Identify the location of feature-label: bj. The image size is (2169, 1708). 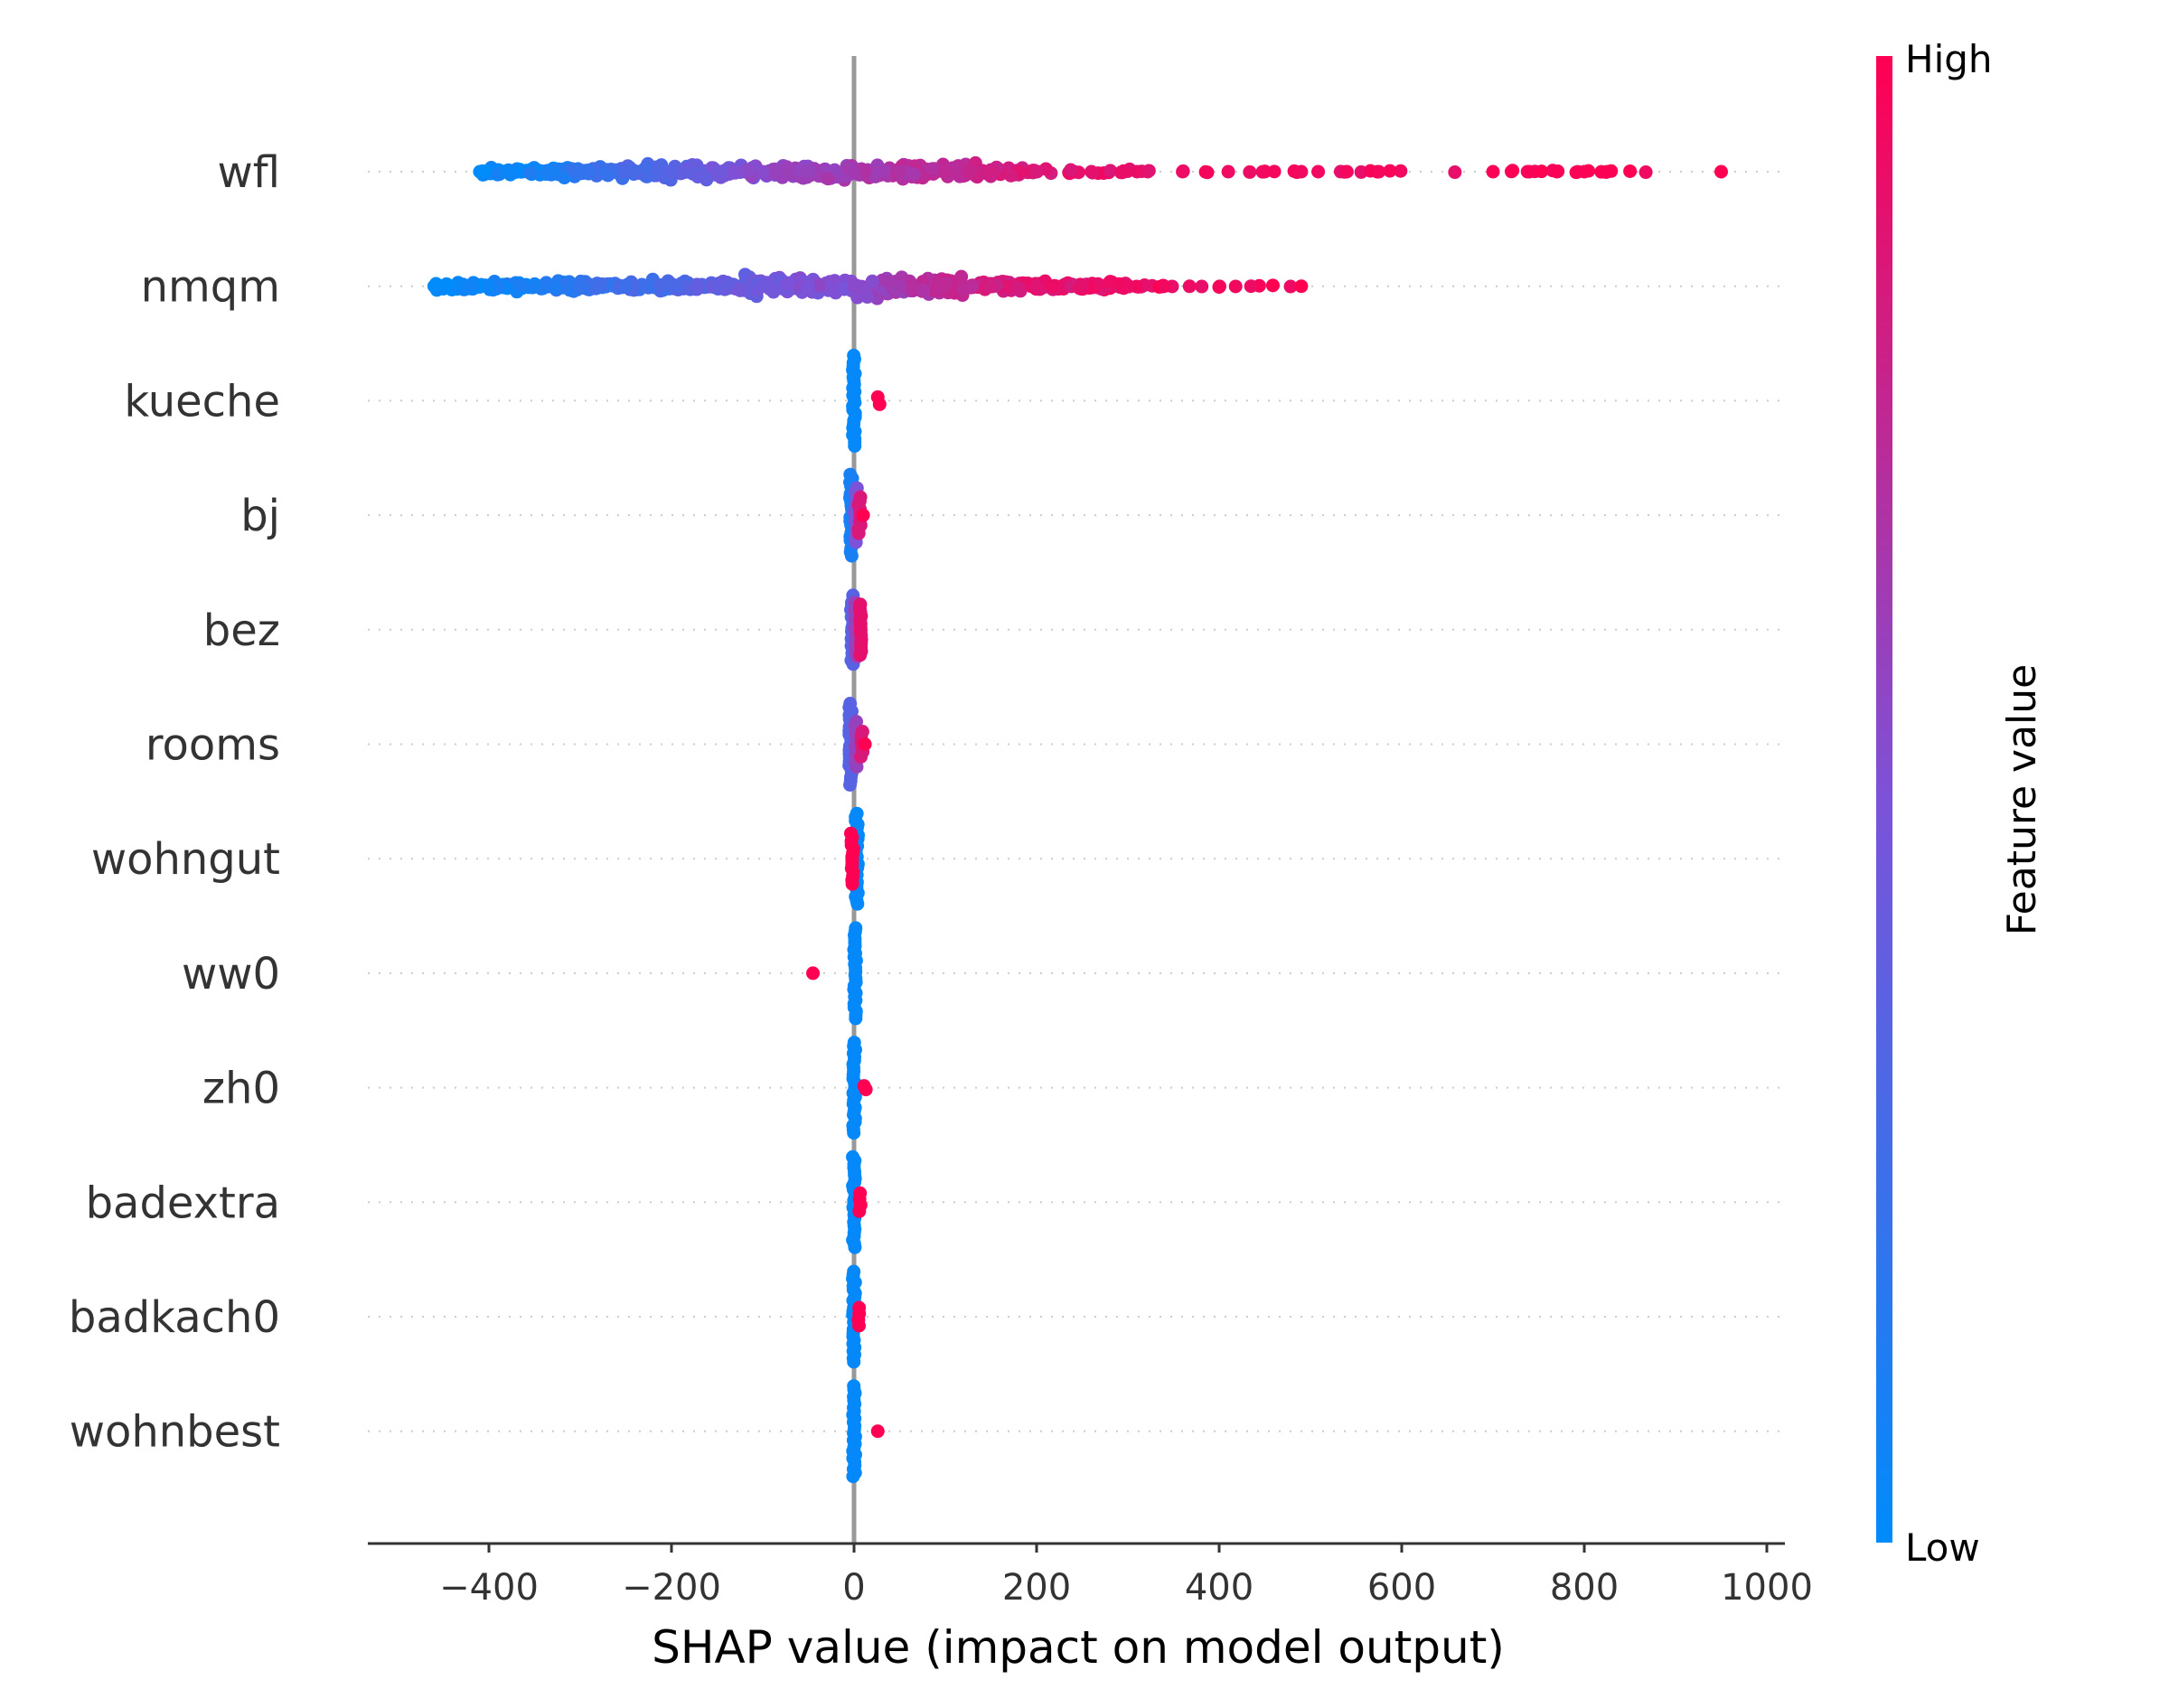
(260, 516).